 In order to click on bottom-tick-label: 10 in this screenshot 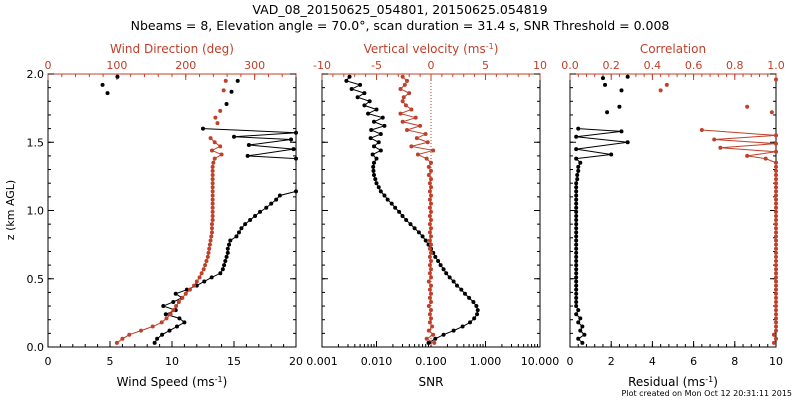, I will do `click(776, 361)`.